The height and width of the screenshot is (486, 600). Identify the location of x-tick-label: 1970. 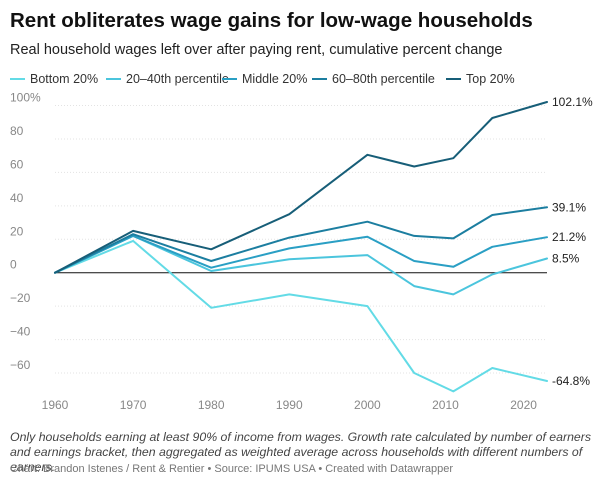
(133, 405).